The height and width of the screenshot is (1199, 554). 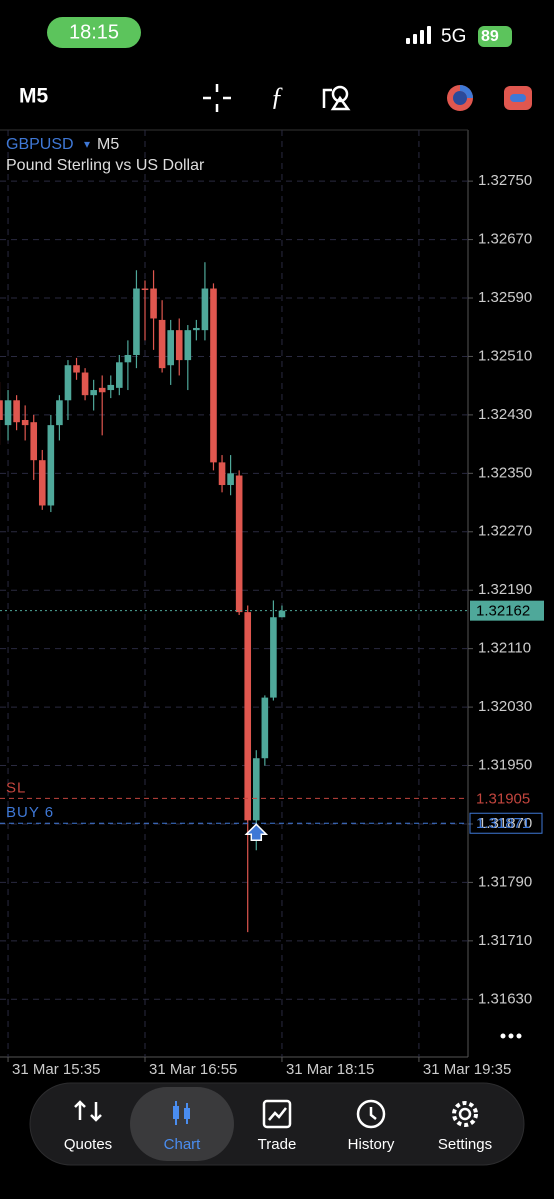 What do you see at coordinates (217, 98) in the screenshot?
I see `crosshair-icon` at bounding box center [217, 98].